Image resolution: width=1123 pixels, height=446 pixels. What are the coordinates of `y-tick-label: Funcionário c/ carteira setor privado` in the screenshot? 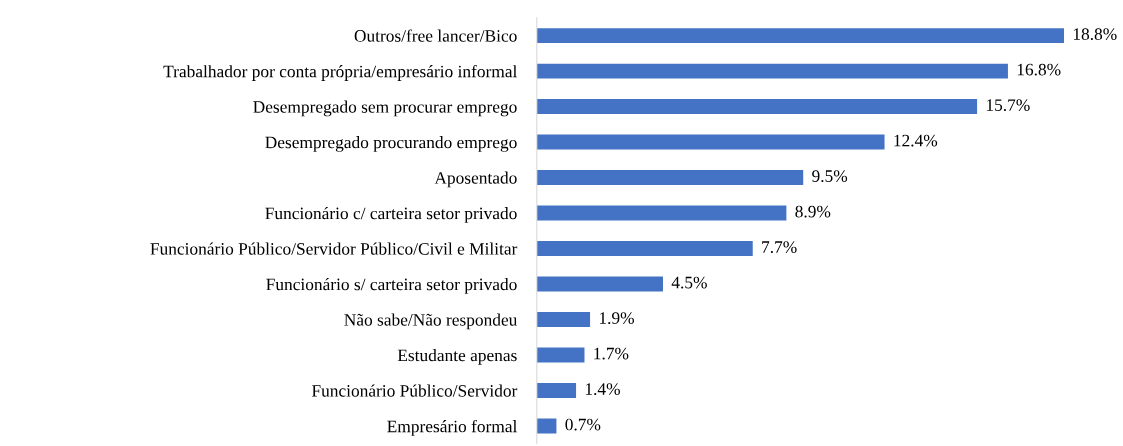 It's located at (391, 215).